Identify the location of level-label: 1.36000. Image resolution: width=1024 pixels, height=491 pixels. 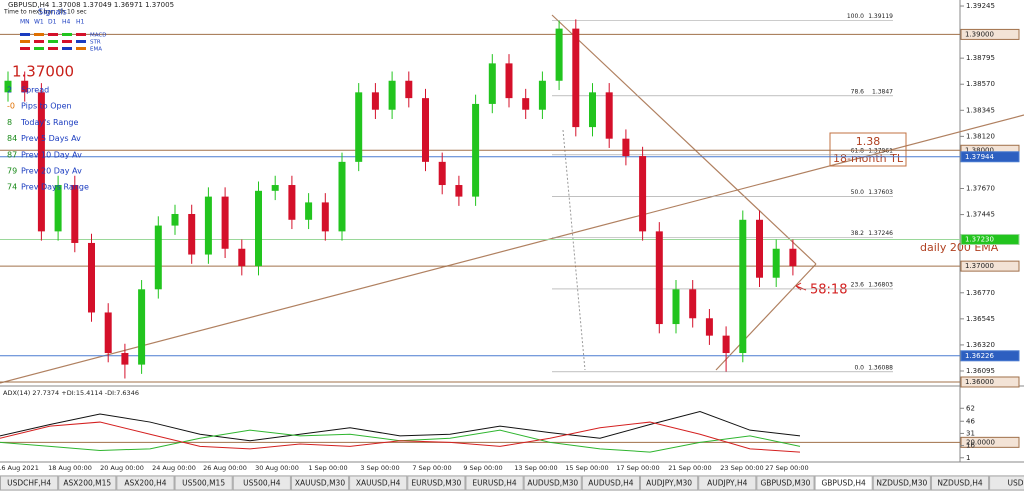
(979, 382).